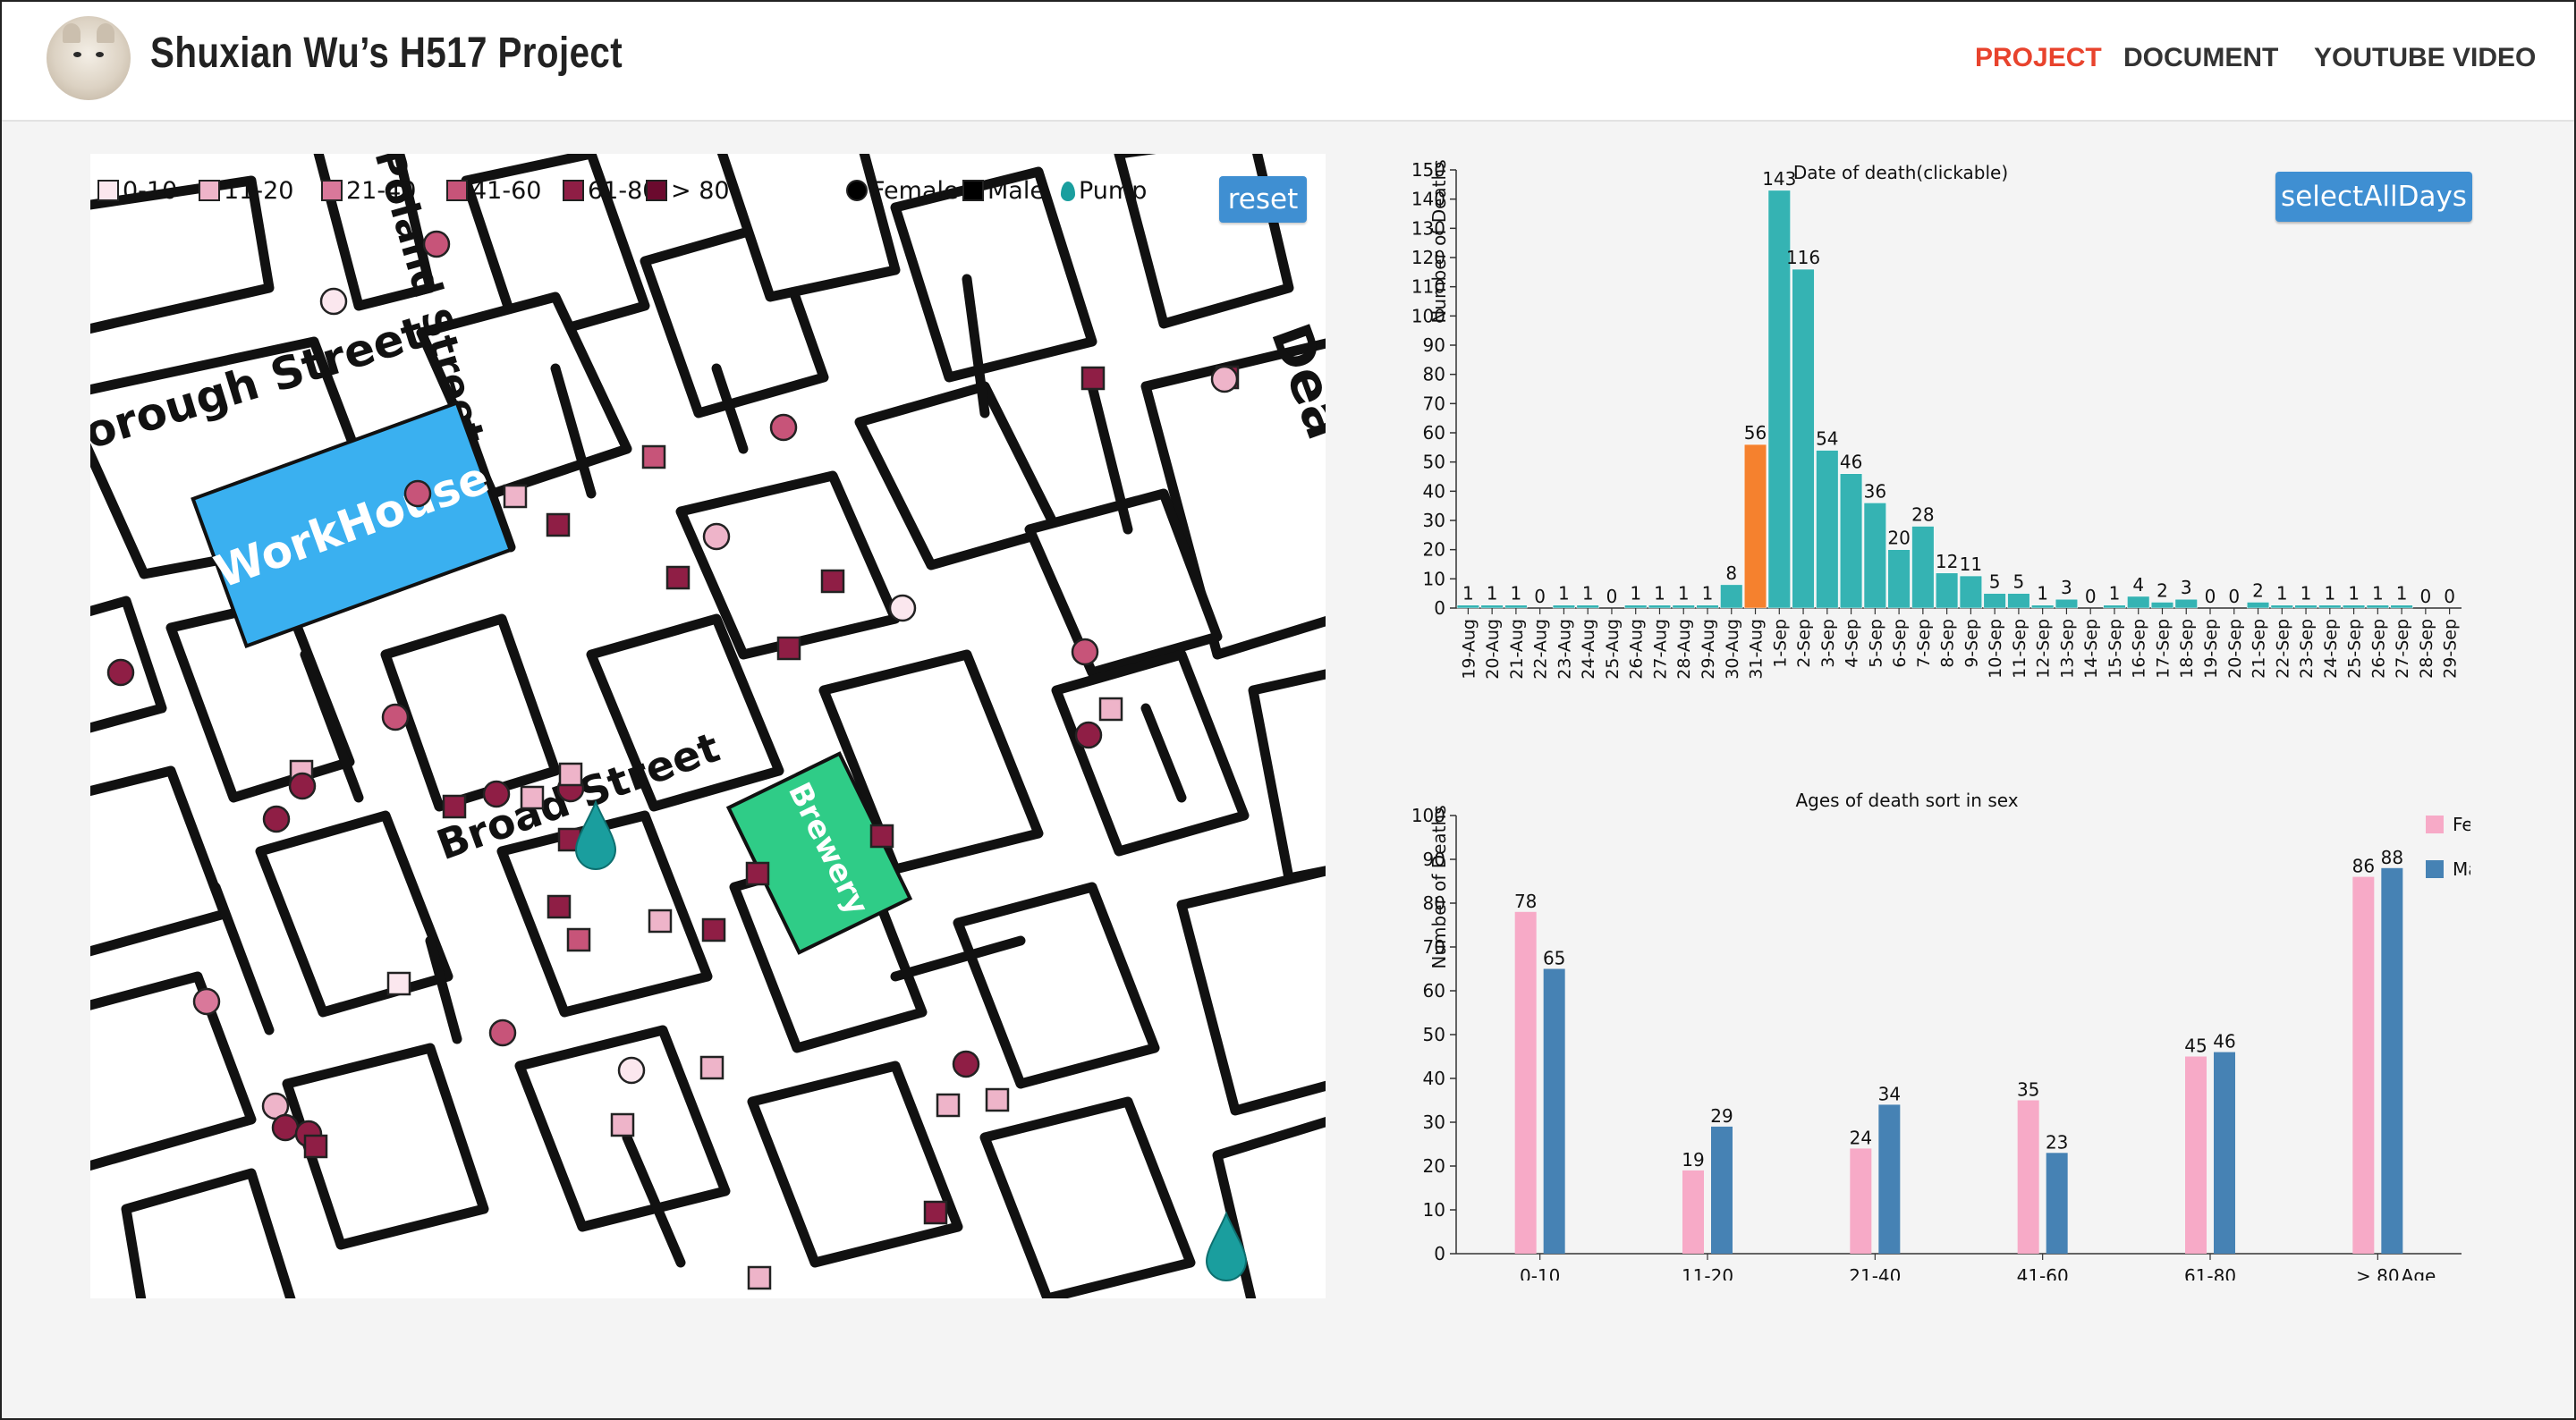 Image resolution: width=2576 pixels, height=1420 pixels. Describe the element at coordinates (2066, 604) in the screenshot. I see `date-bar-13-Sep` at that location.